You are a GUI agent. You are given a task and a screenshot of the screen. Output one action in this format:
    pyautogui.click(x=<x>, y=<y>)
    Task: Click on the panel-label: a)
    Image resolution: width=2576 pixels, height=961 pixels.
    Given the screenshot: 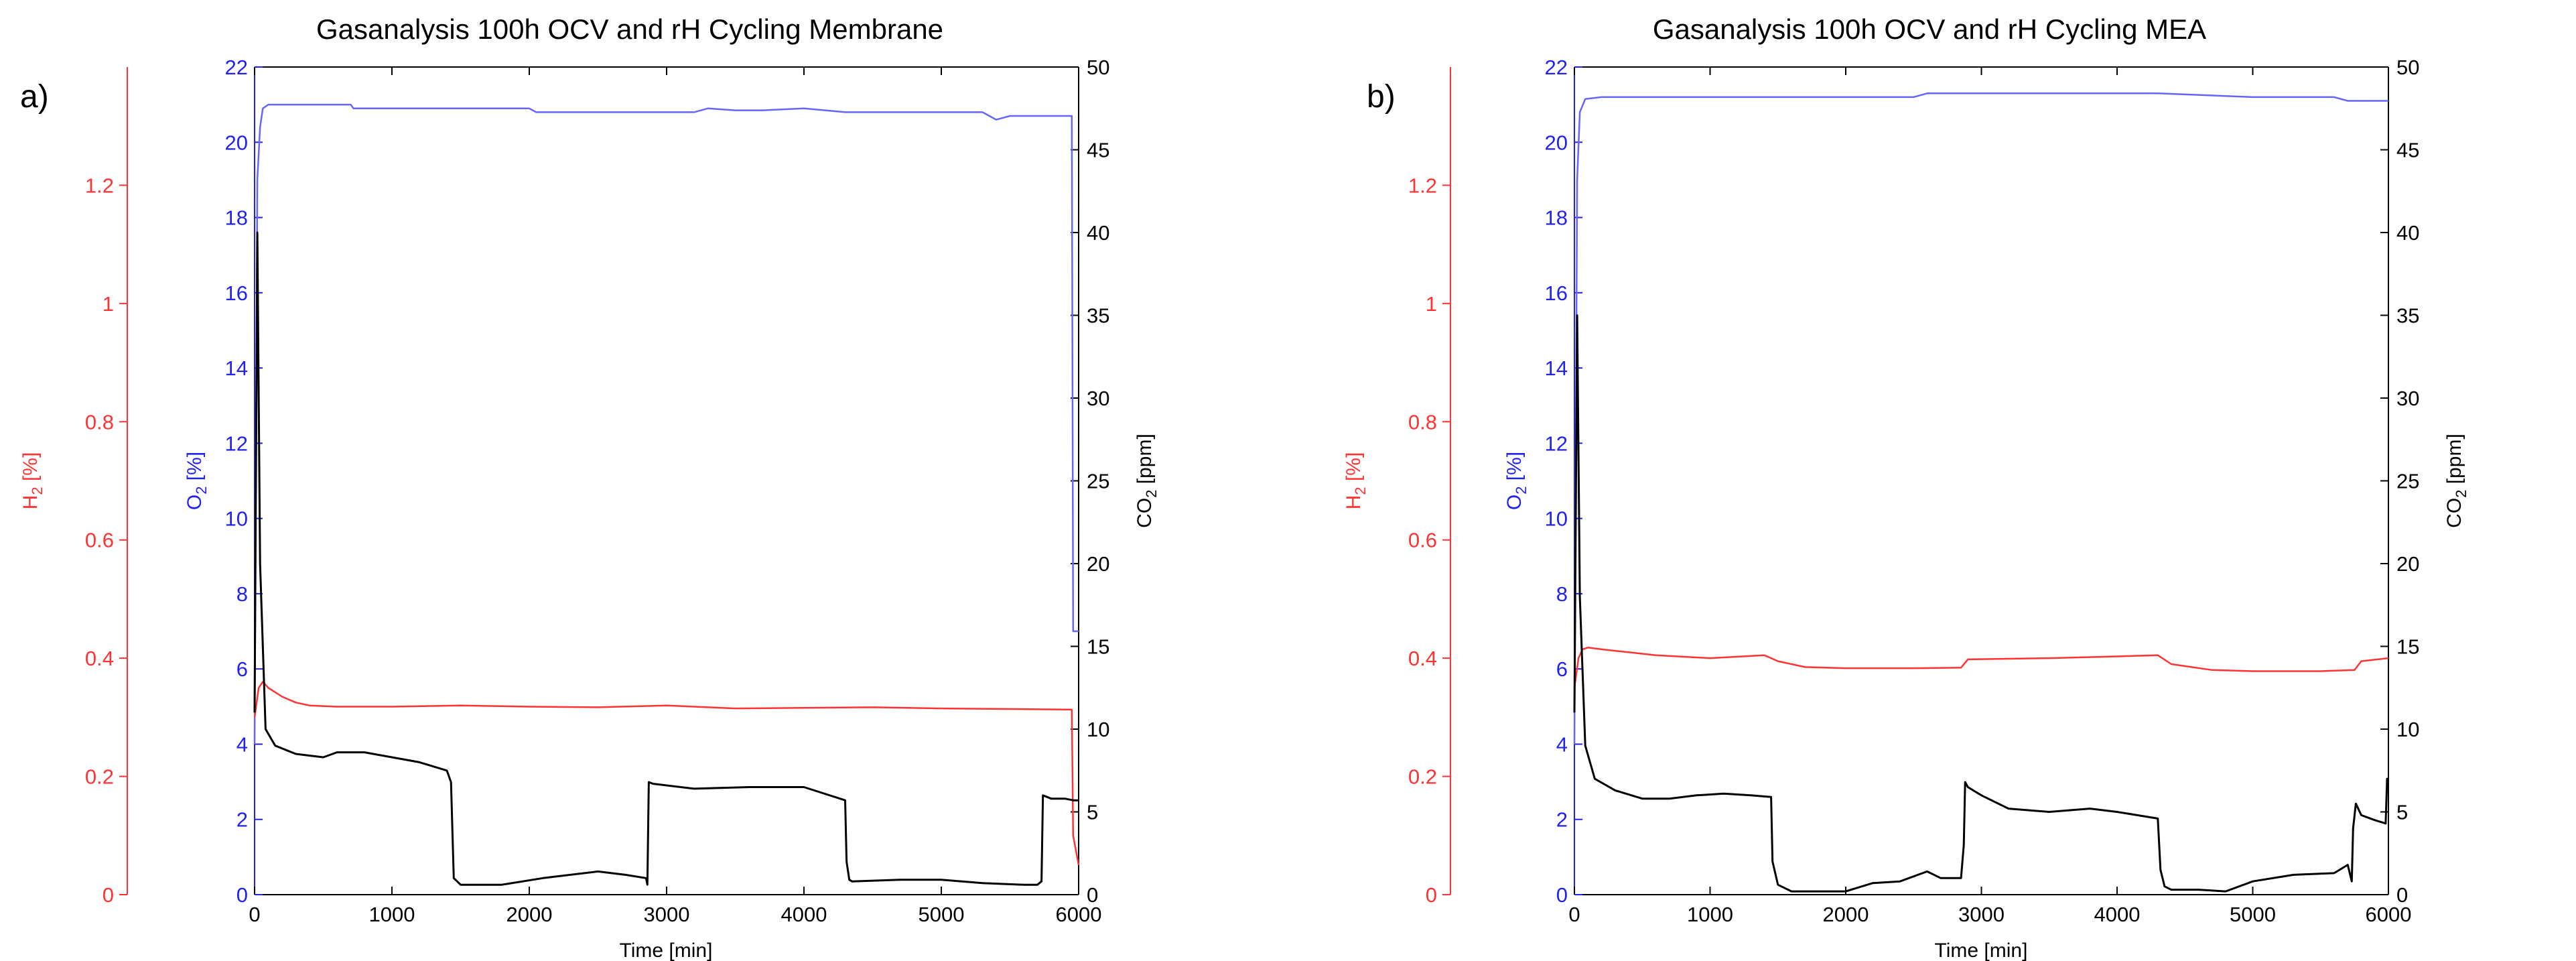 What is the action you would take?
    pyautogui.click(x=34, y=97)
    